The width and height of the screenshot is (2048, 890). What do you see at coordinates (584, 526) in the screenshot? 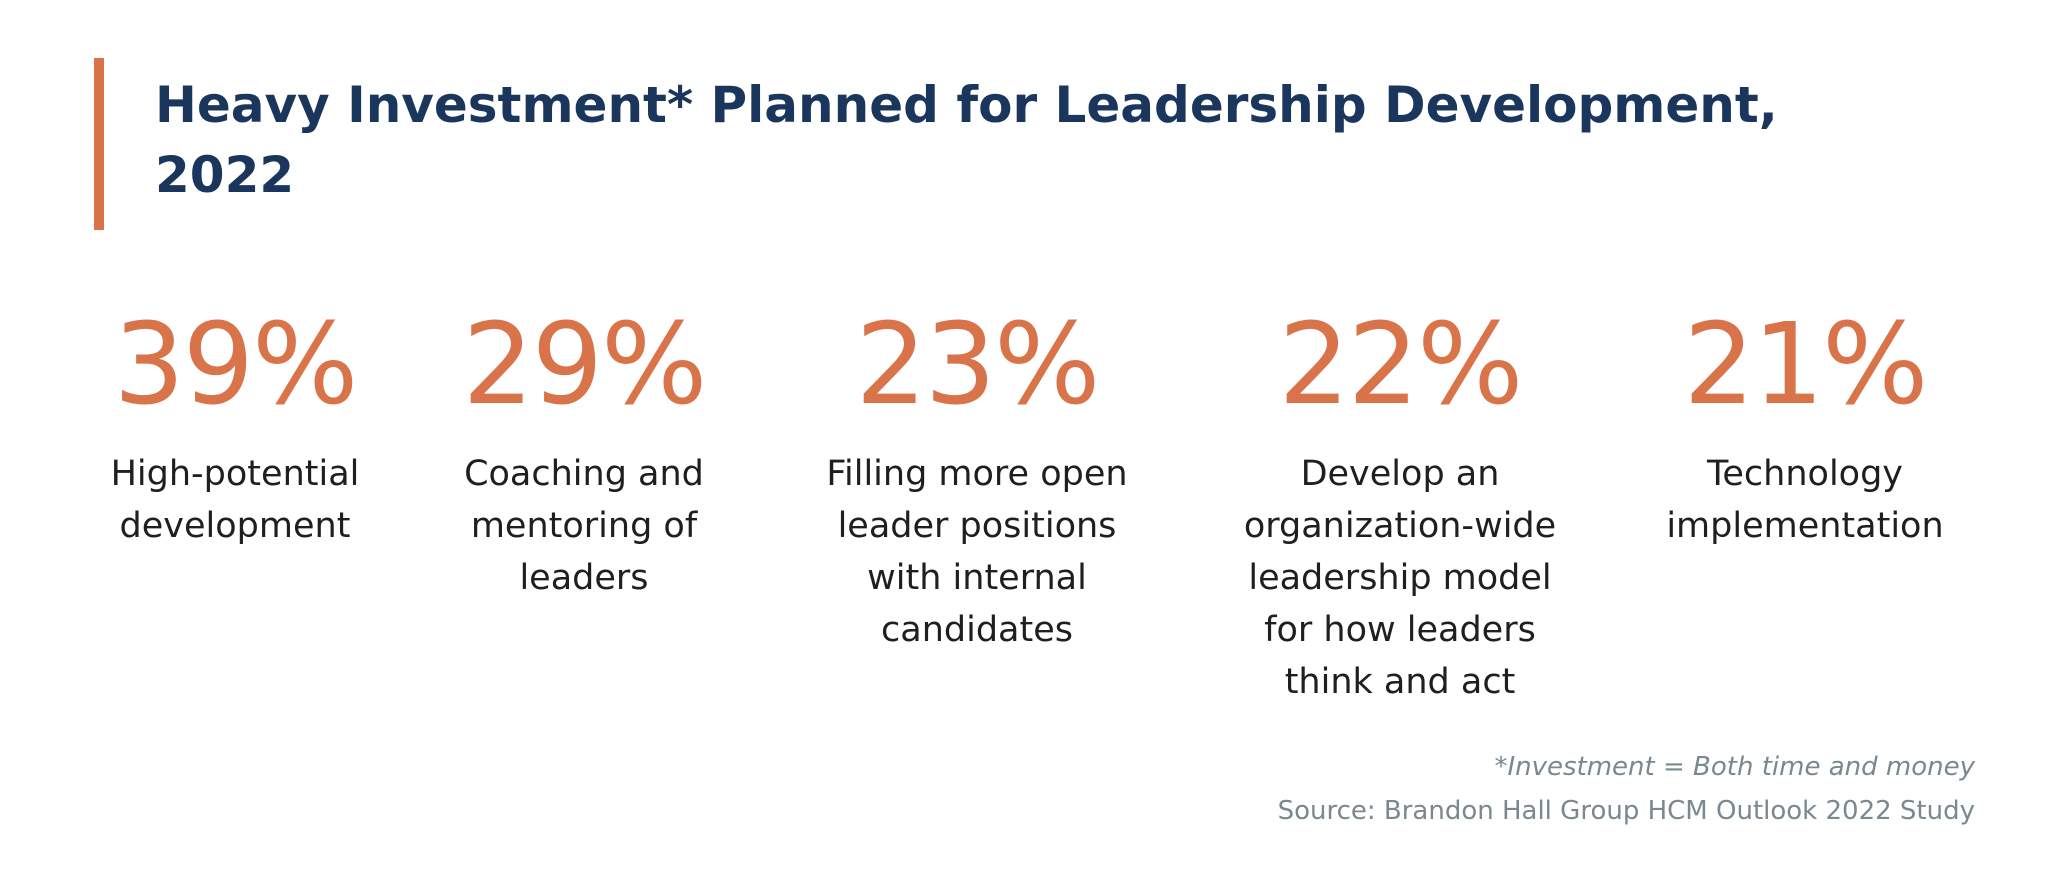
I see `stat-label: Coaching and mentoring of leaders` at bounding box center [584, 526].